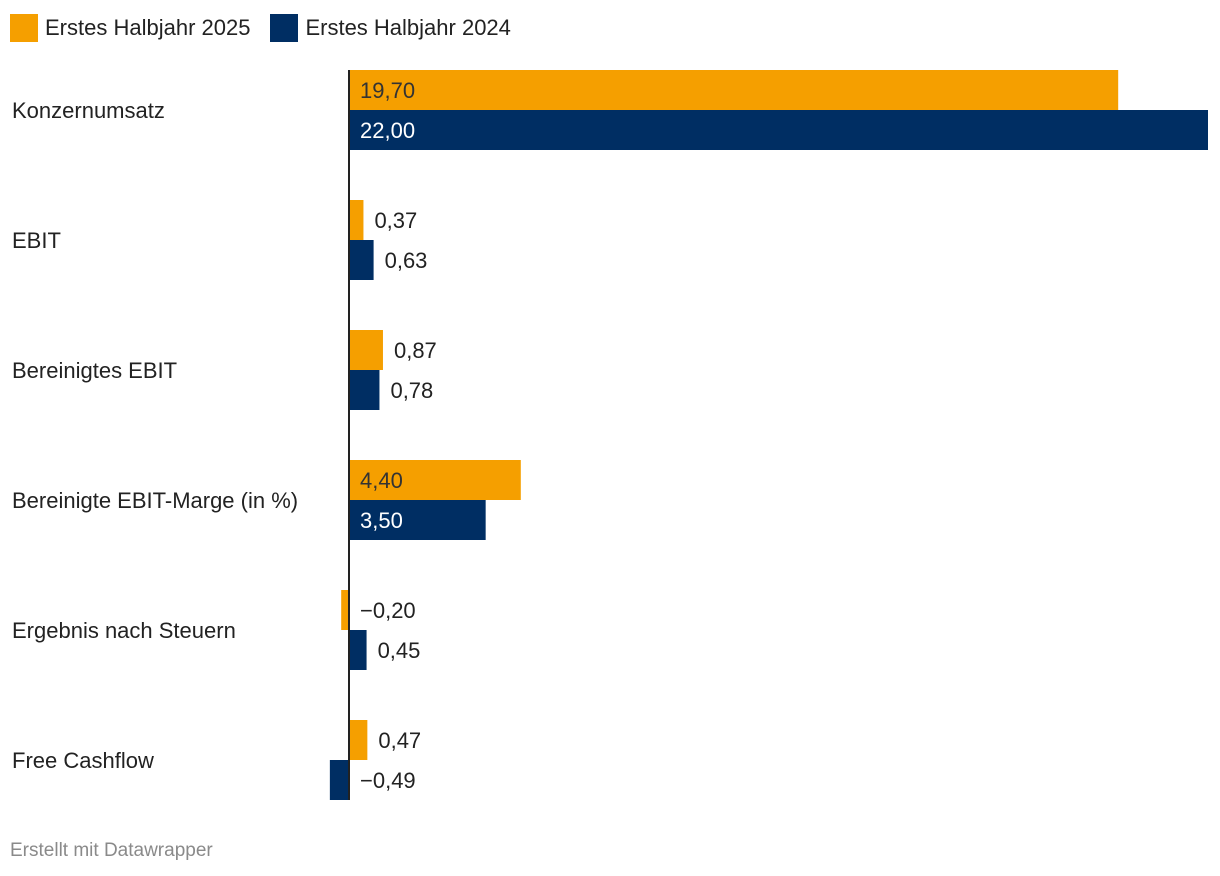 The width and height of the screenshot is (1220, 876). I want to click on legend-item-2024: Erstes Halbjahr 2024, so click(390, 28).